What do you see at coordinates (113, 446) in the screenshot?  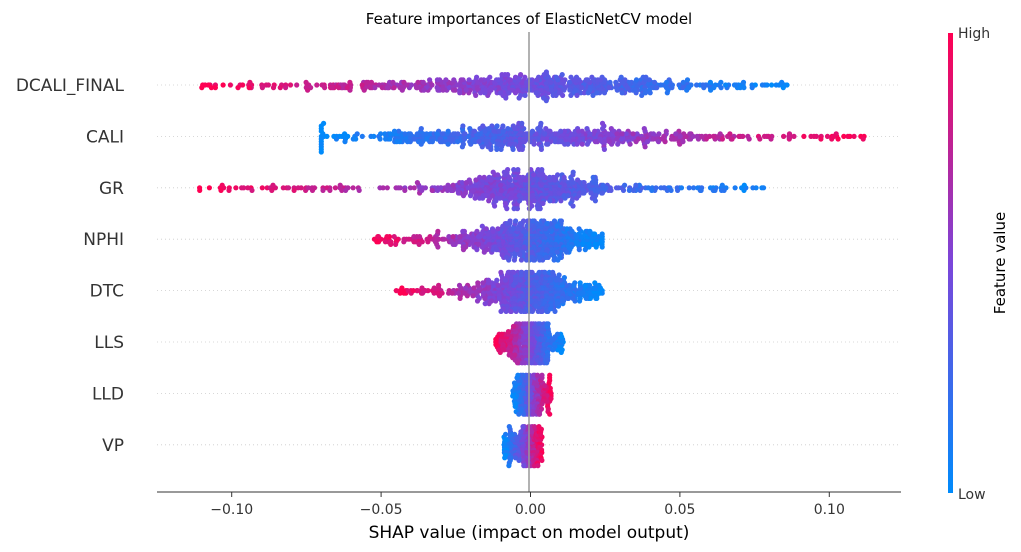 I see `feature-label: VP` at bounding box center [113, 446].